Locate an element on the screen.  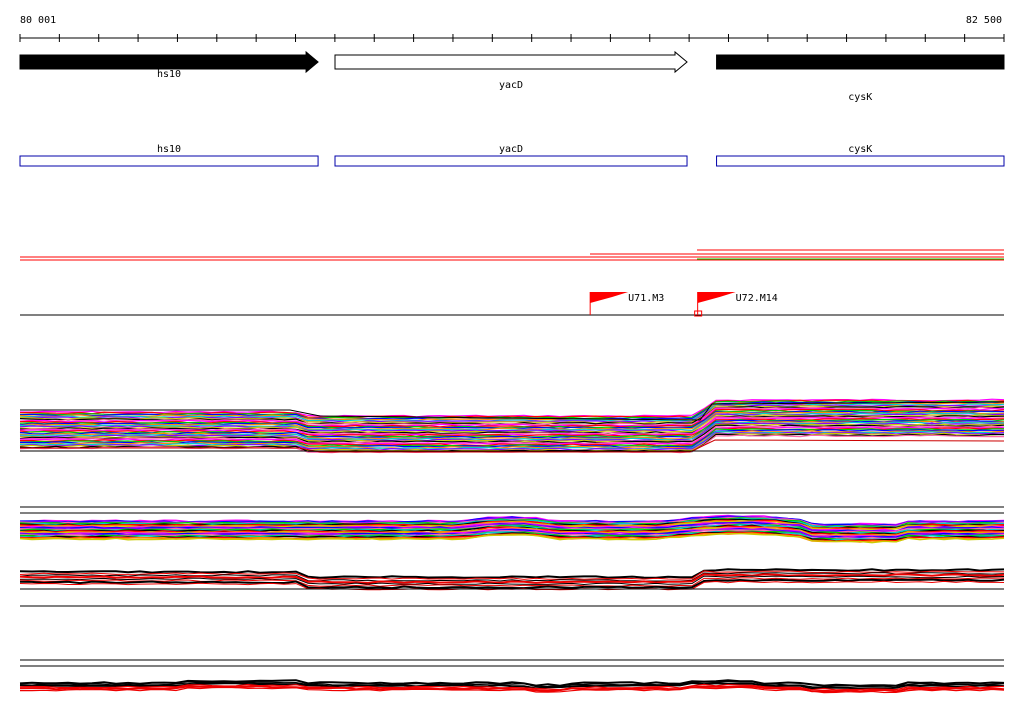
gene-arrow-yacD is located at coordinates (511, 62).